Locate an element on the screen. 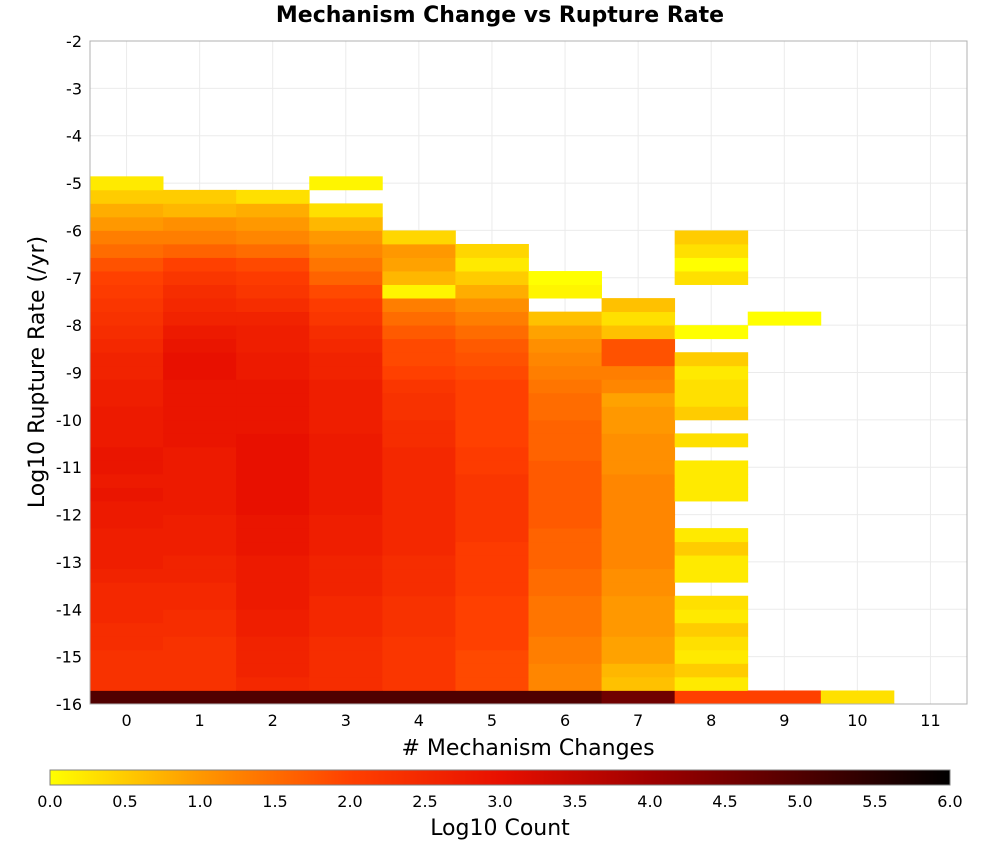 Image resolution: width=1000 pixels, height=854 pixels. chart-title: Mechanism Change vs Rupture Rate is located at coordinates (500, 15).